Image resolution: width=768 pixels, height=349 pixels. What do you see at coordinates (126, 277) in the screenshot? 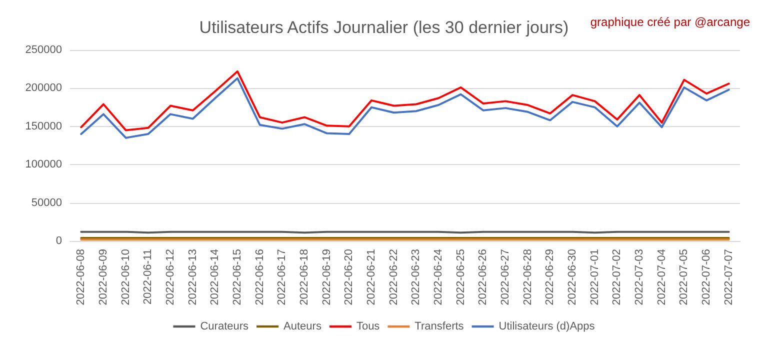
I see `x-tick-label: 2022-06-10` at bounding box center [126, 277].